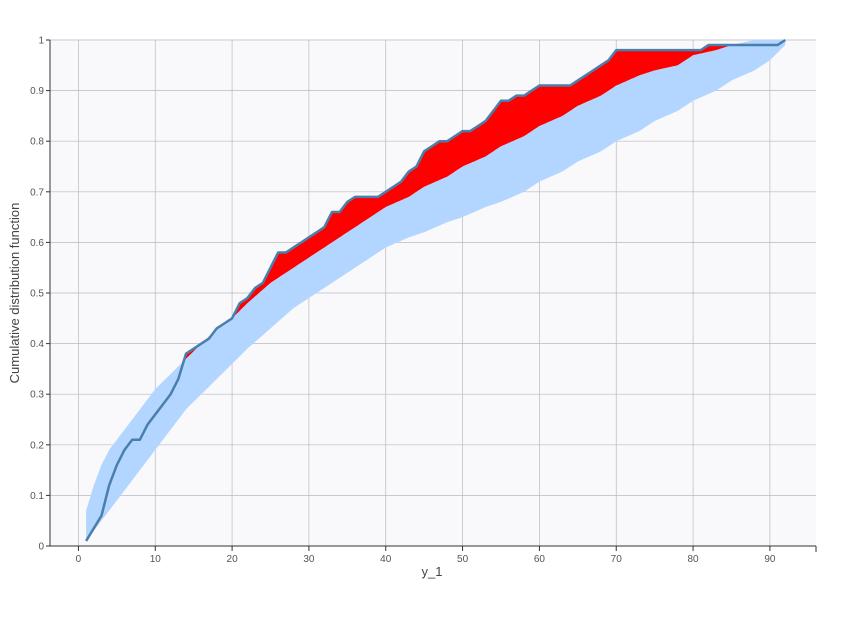  What do you see at coordinates (37, 192) in the screenshot?
I see `y-tick-label-0.7: 0.7` at bounding box center [37, 192].